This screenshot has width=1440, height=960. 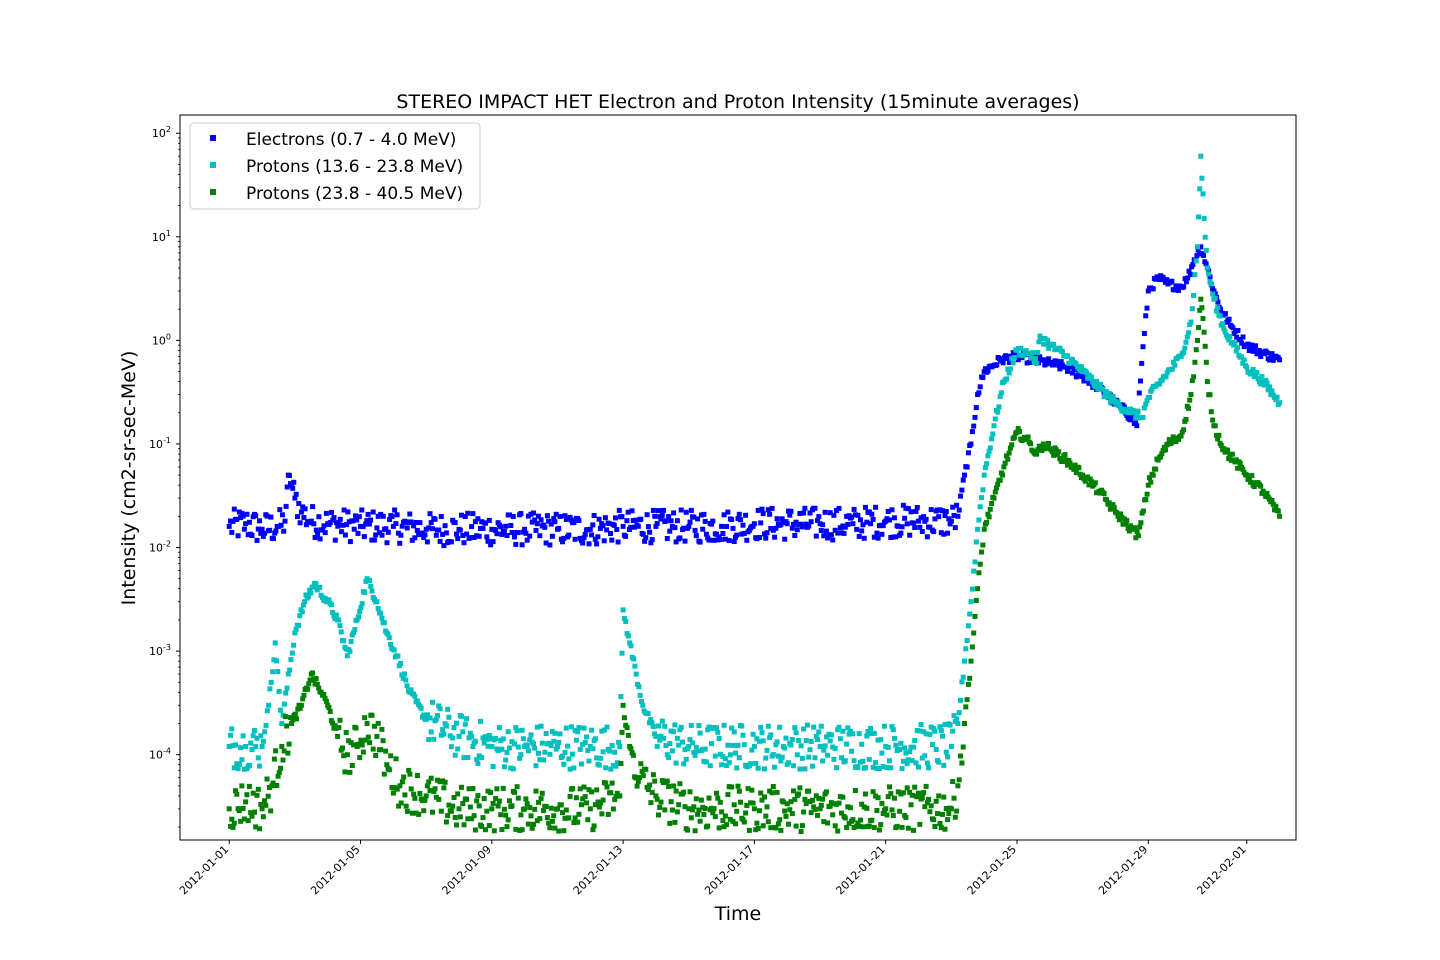 What do you see at coordinates (167, 440) in the screenshot?
I see `y-tick-exponent: -1` at bounding box center [167, 440].